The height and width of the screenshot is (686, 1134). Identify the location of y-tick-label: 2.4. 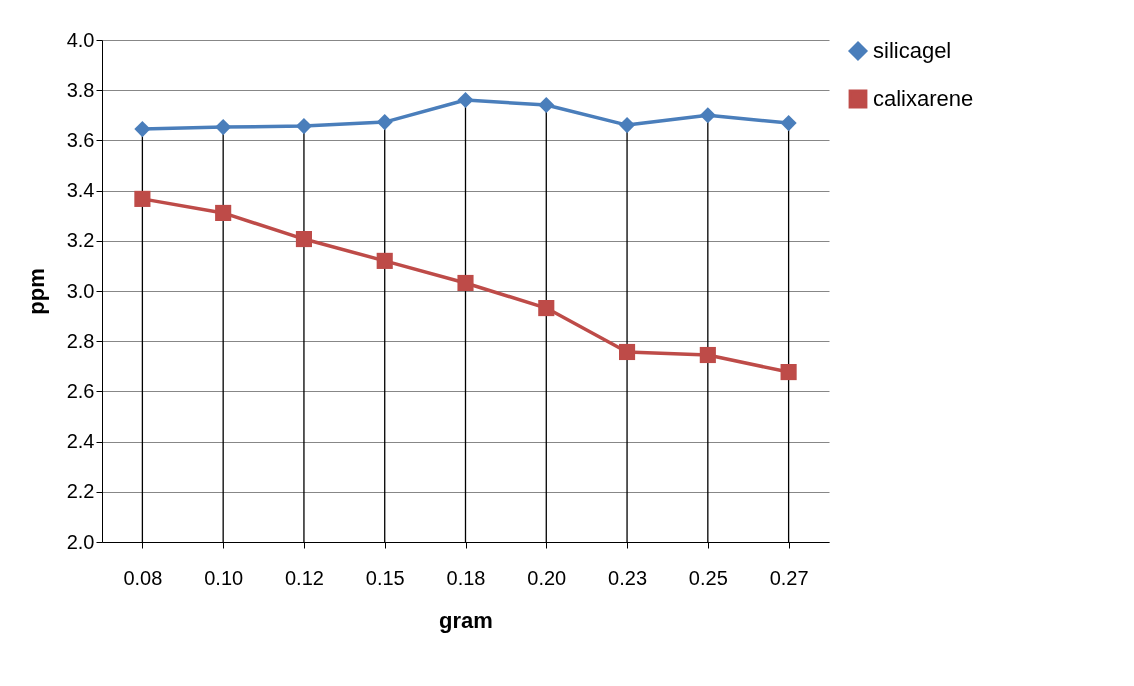
(80, 441).